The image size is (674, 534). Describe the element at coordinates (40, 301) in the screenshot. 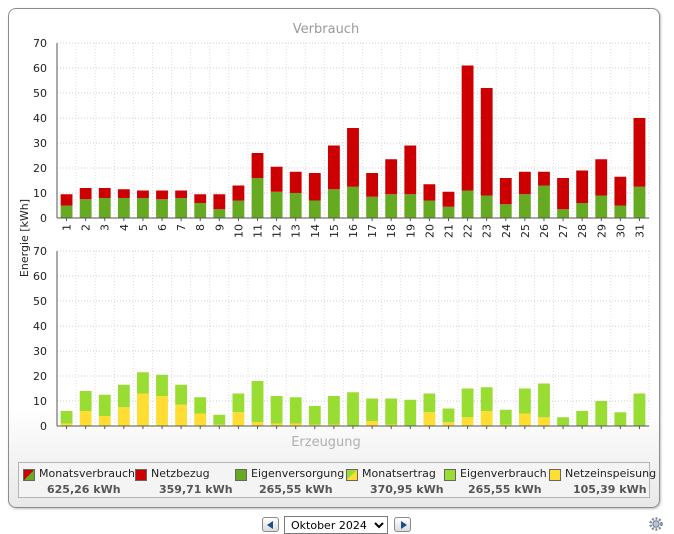

I see `y-tick-label: 50` at that location.